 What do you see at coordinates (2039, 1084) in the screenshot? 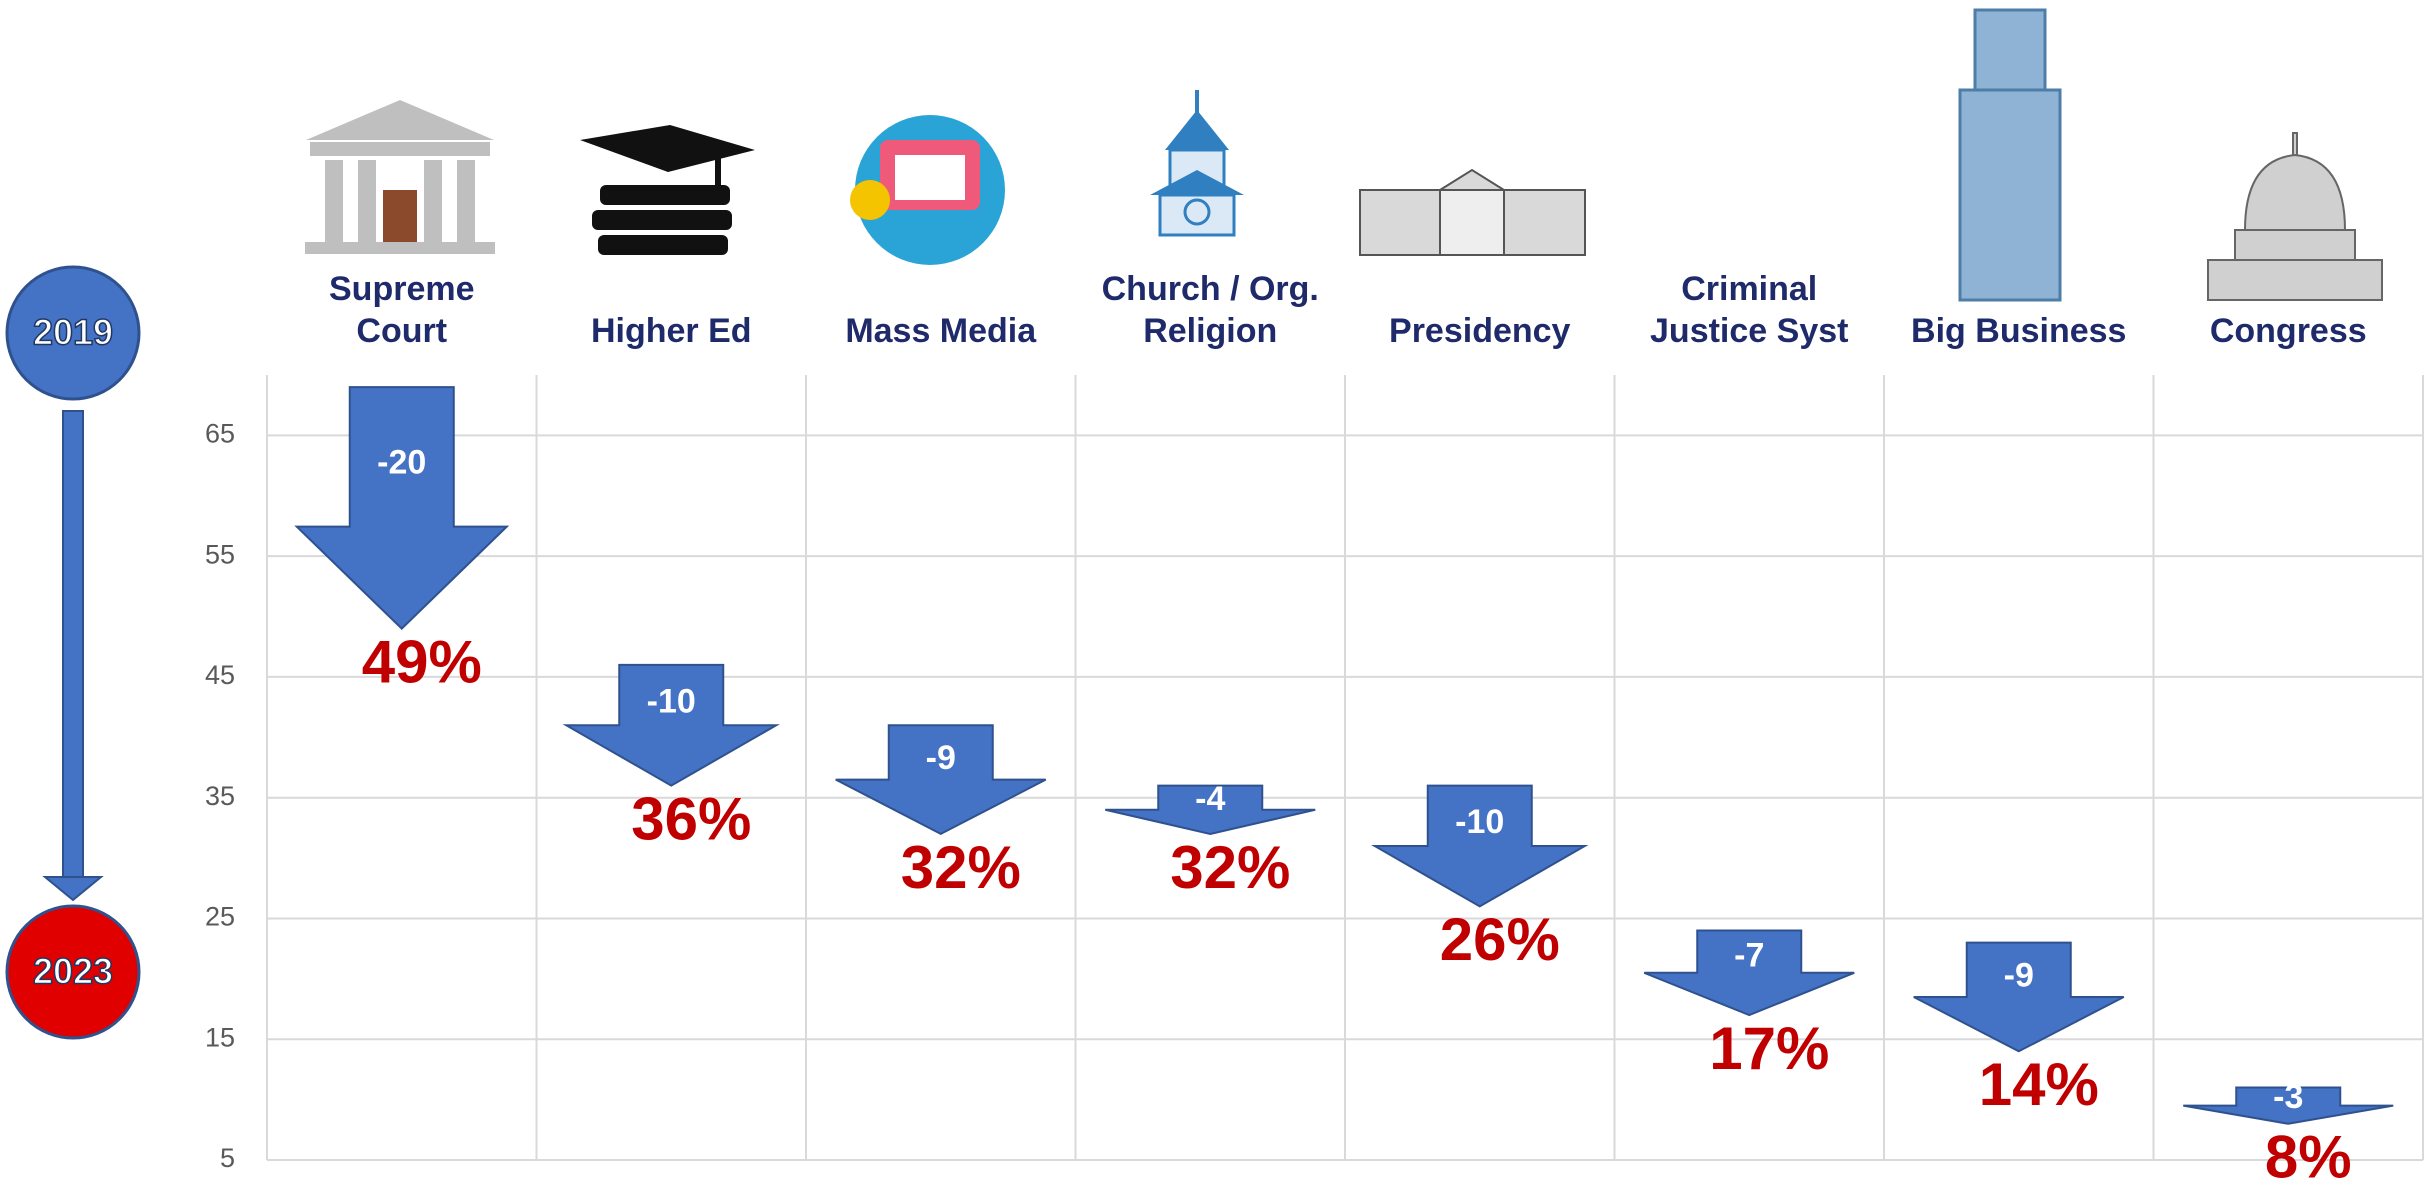
I see `value-label: 14%` at bounding box center [2039, 1084].